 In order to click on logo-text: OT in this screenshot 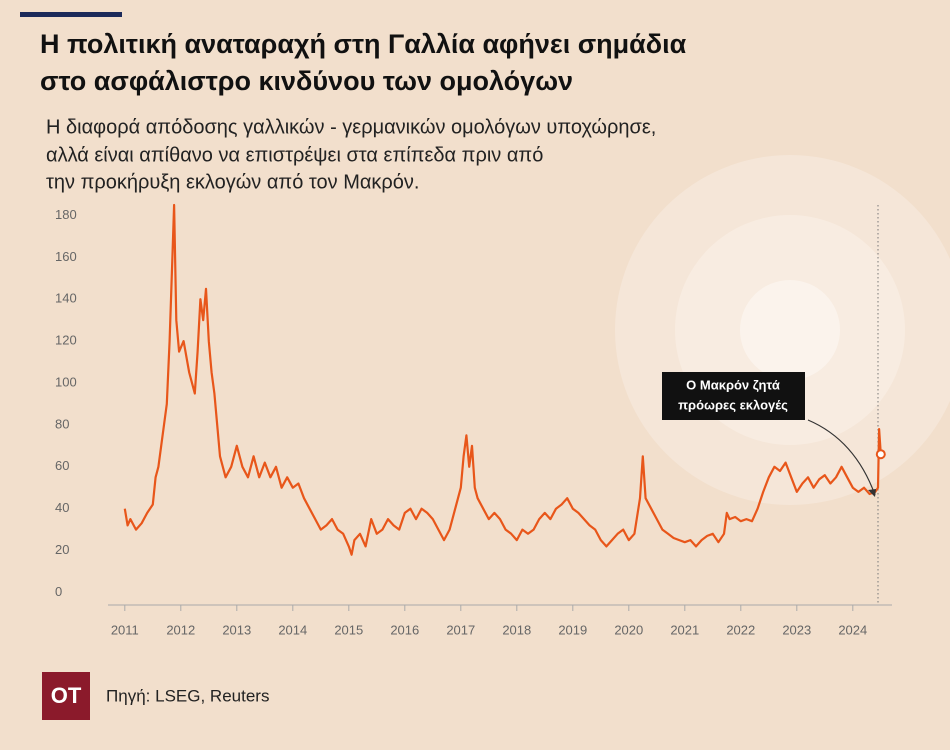, I will do `click(66, 695)`.